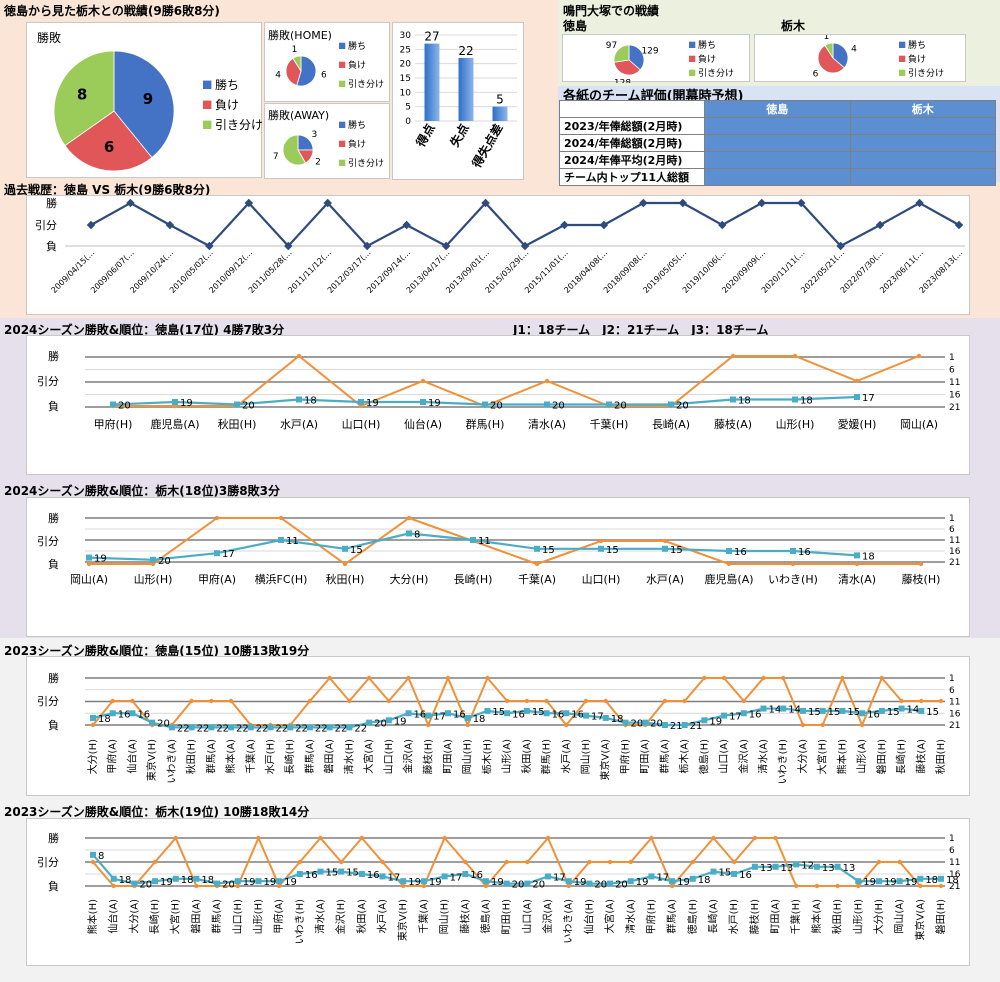 The height and width of the screenshot is (982, 1000). What do you see at coordinates (954, 408) in the screenshot?
I see `rank-tick-label: 21` at bounding box center [954, 408].